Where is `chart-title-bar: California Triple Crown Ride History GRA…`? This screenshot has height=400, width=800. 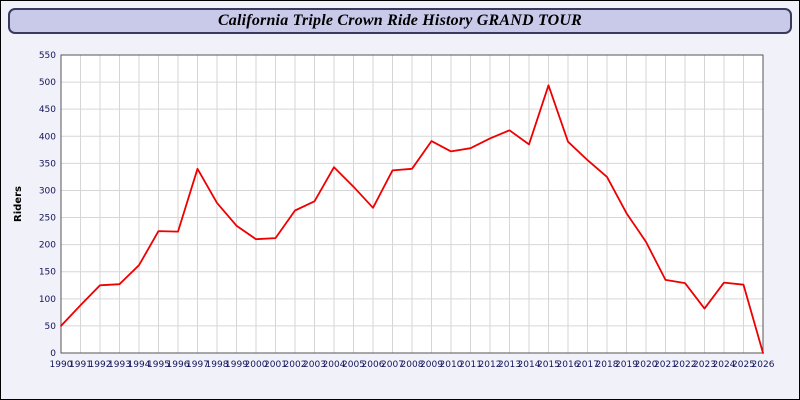
chart-title-bar: California Triple Crown Ride History GRA… is located at coordinates (400, 21).